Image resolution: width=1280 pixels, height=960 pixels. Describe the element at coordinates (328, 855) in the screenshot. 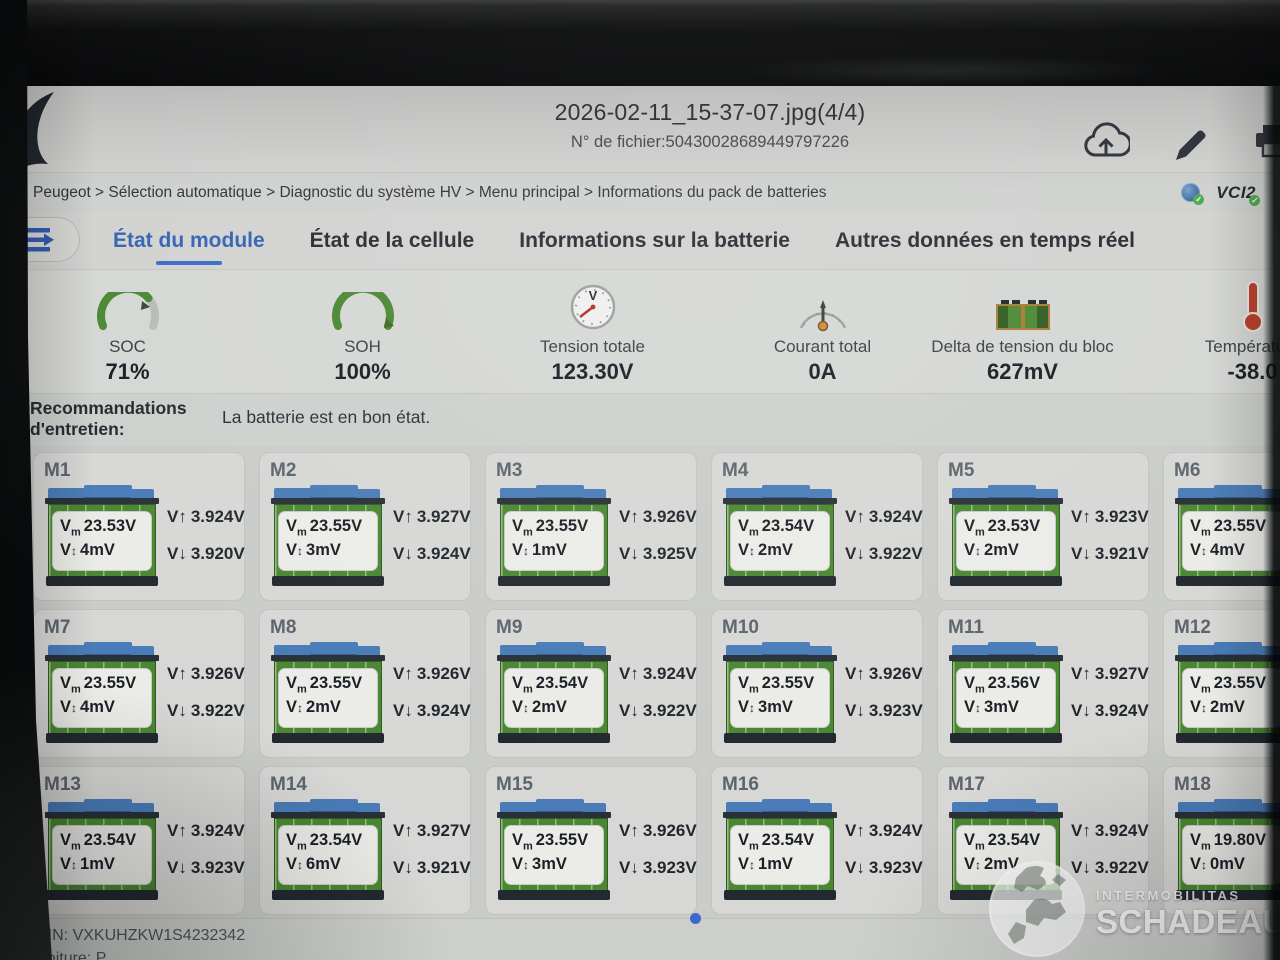

I see `module-readout-panel: Vm 23.54V V↕ 6mV` at that location.